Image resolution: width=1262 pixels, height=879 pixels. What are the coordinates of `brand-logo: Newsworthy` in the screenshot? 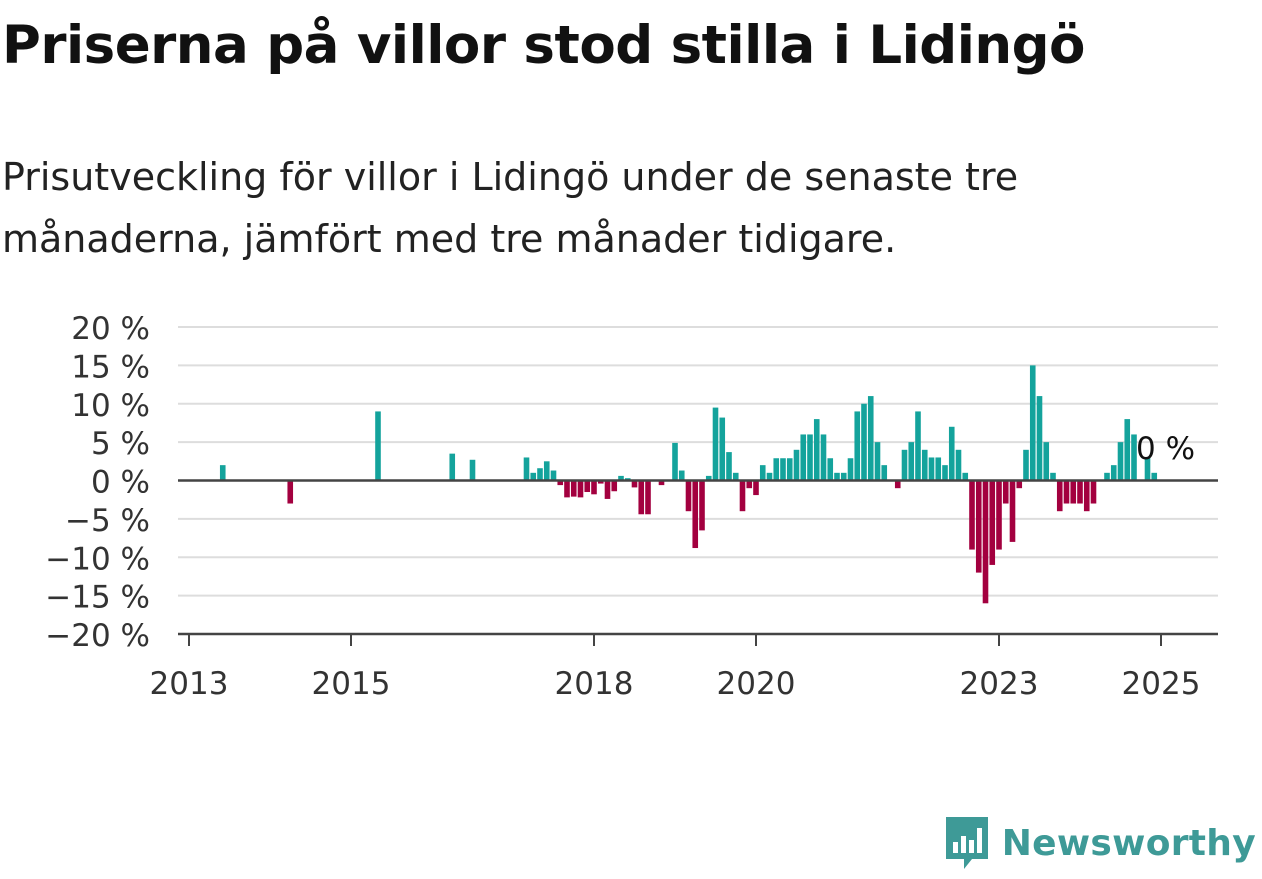 It's located at (1099, 843).